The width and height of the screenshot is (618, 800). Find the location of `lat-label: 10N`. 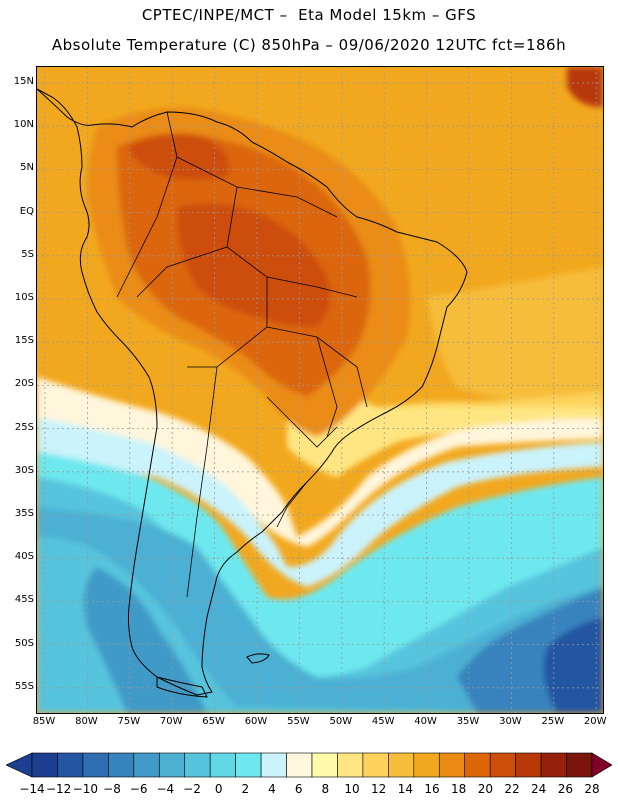

lat-label: 10N is located at coordinates (23, 125).